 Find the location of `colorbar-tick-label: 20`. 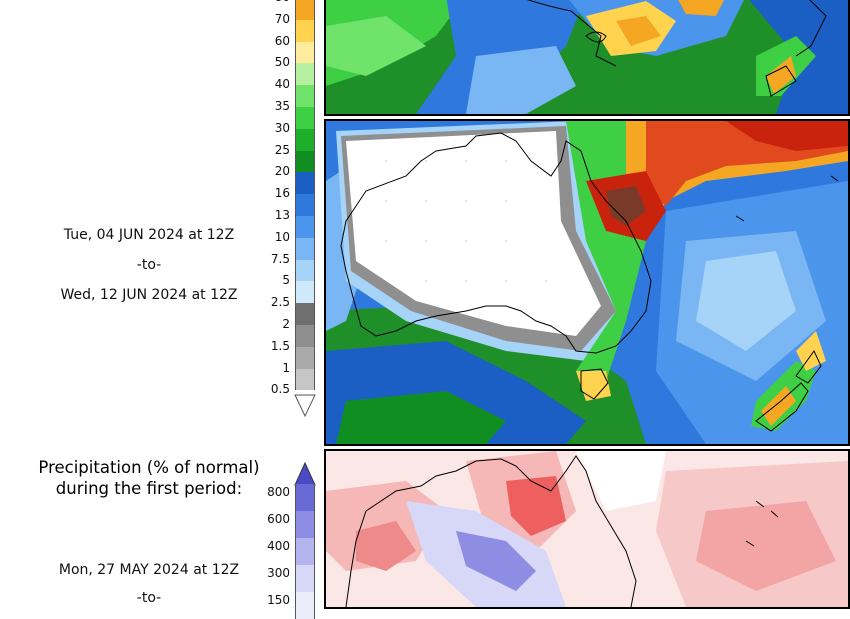

colorbar-tick-label: 20 is located at coordinates (282, 171).